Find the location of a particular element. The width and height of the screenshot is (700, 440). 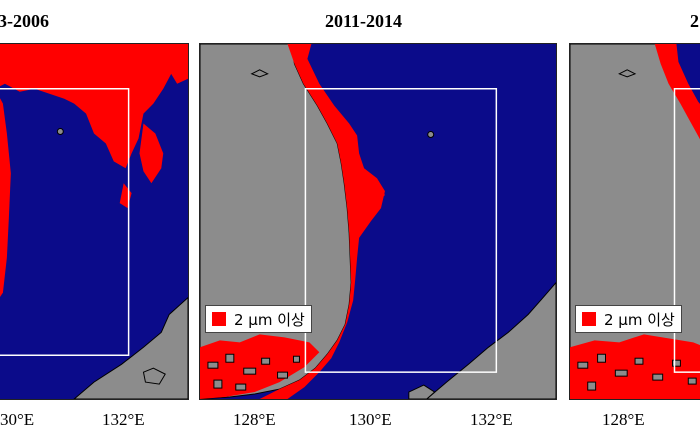

panel-2-tick-2: 132°E is located at coordinates (491, 419).